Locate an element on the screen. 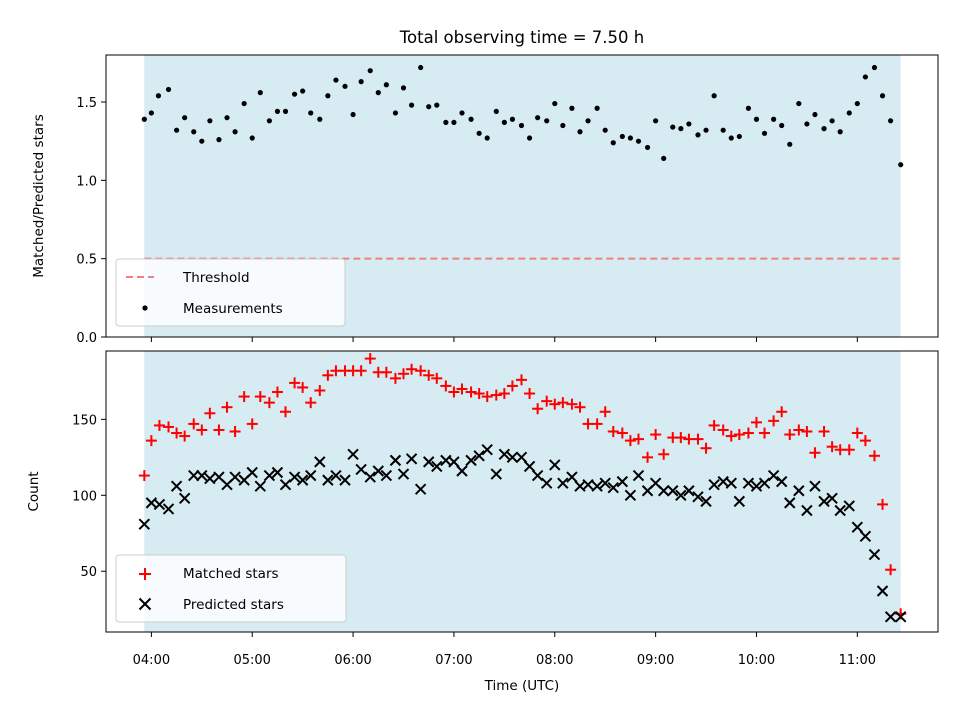  time-x-axis-label: Time (UTC) is located at coordinates (522, 686).